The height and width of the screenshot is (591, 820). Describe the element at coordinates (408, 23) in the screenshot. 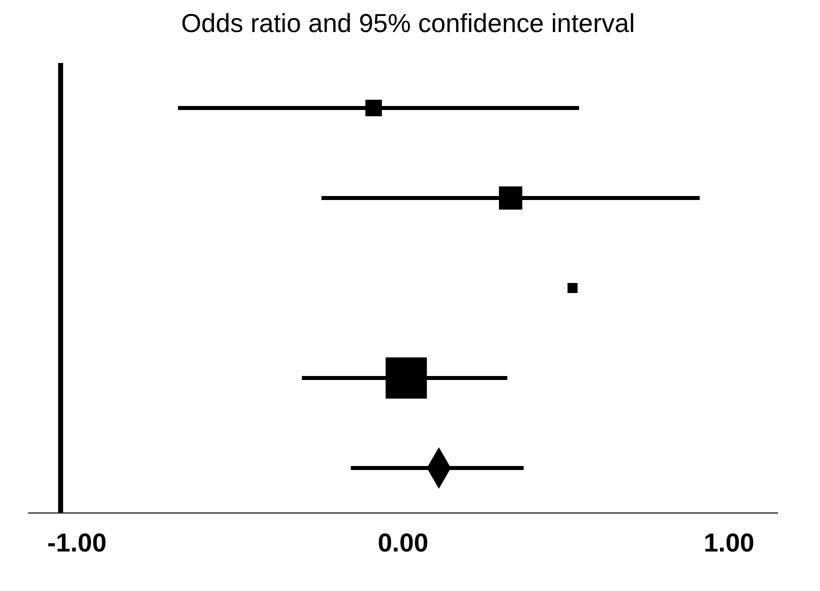

I see `chart-title: Odds ratio and 95% confidence interval` at that location.